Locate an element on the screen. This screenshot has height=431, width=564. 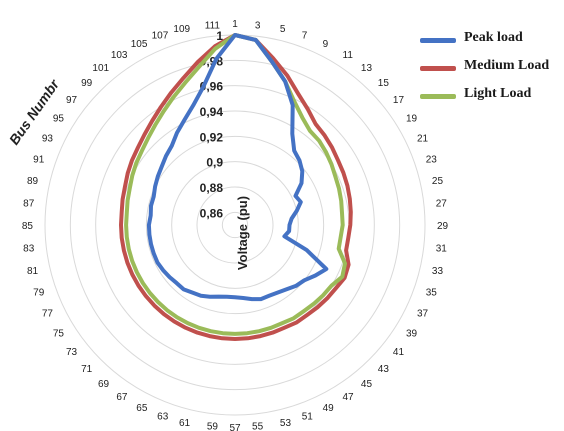
legend-item-medium-load: Medium Load is located at coordinates (490, 70).